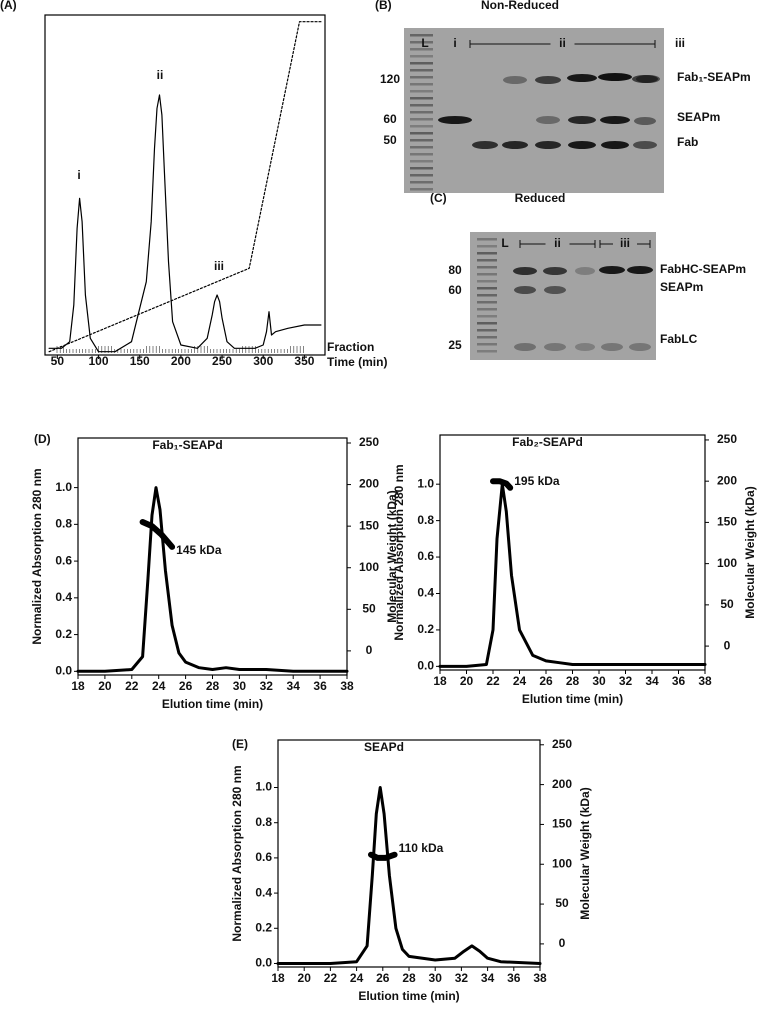 The height and width of the screenshot is (1011, 777). I want to click on x-tick-label: 26, so click(383, 978).